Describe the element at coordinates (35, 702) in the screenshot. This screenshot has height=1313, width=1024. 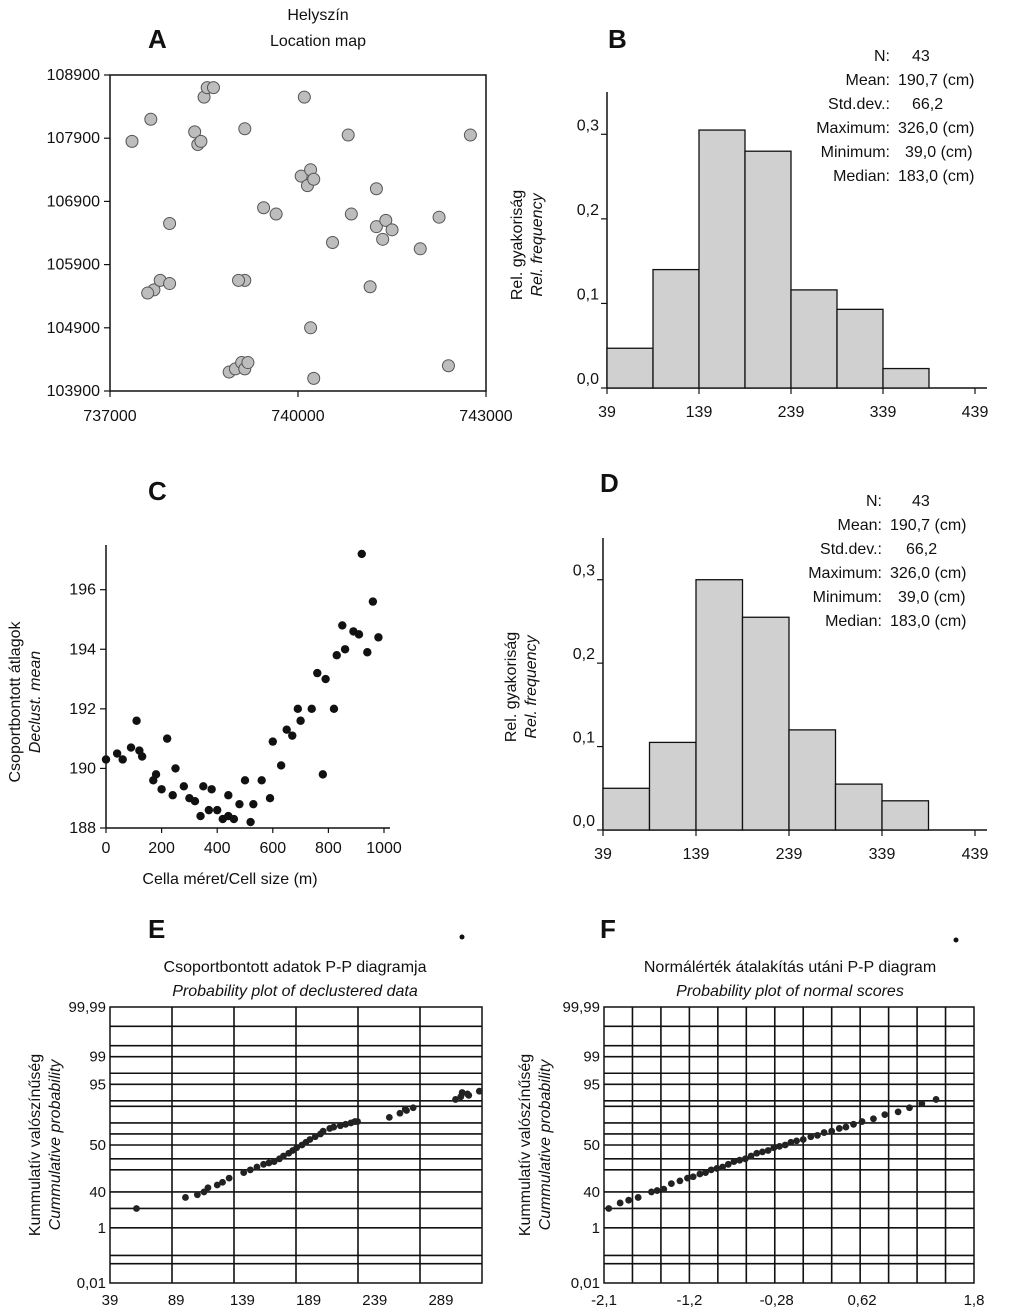
I see `panel-c-ylabel-en: Declust. mean` at that location.